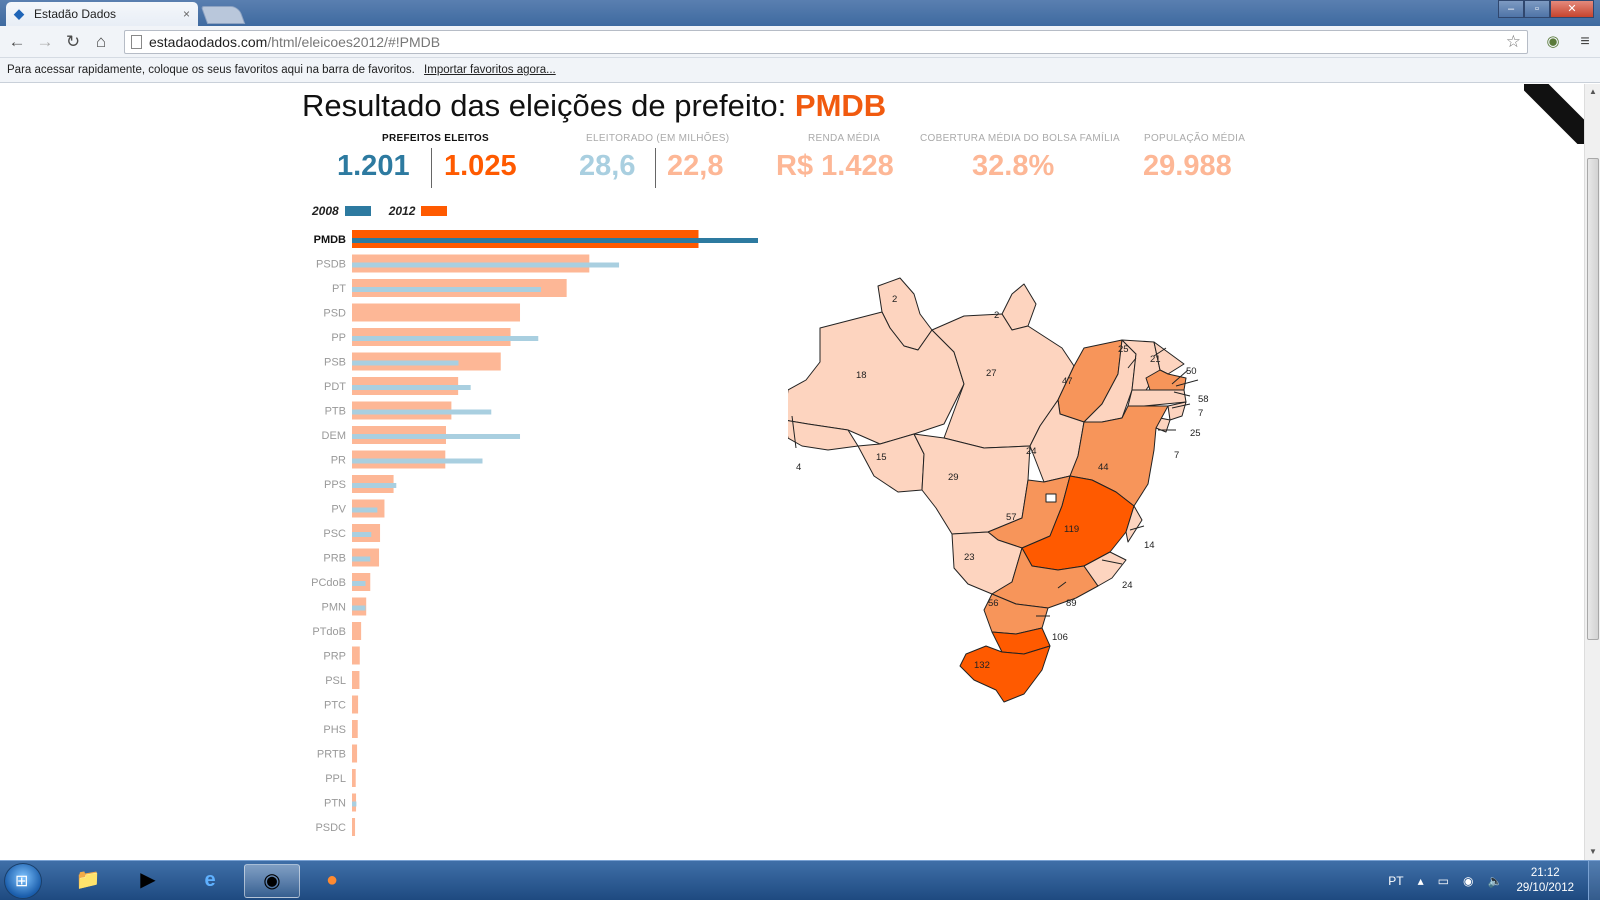 This screenshot has height=900, width=1600. What do you see at coordinates (1594, 880) in the screenshot?
I see `show-desktop-button` at bounding box center [1594, 880].